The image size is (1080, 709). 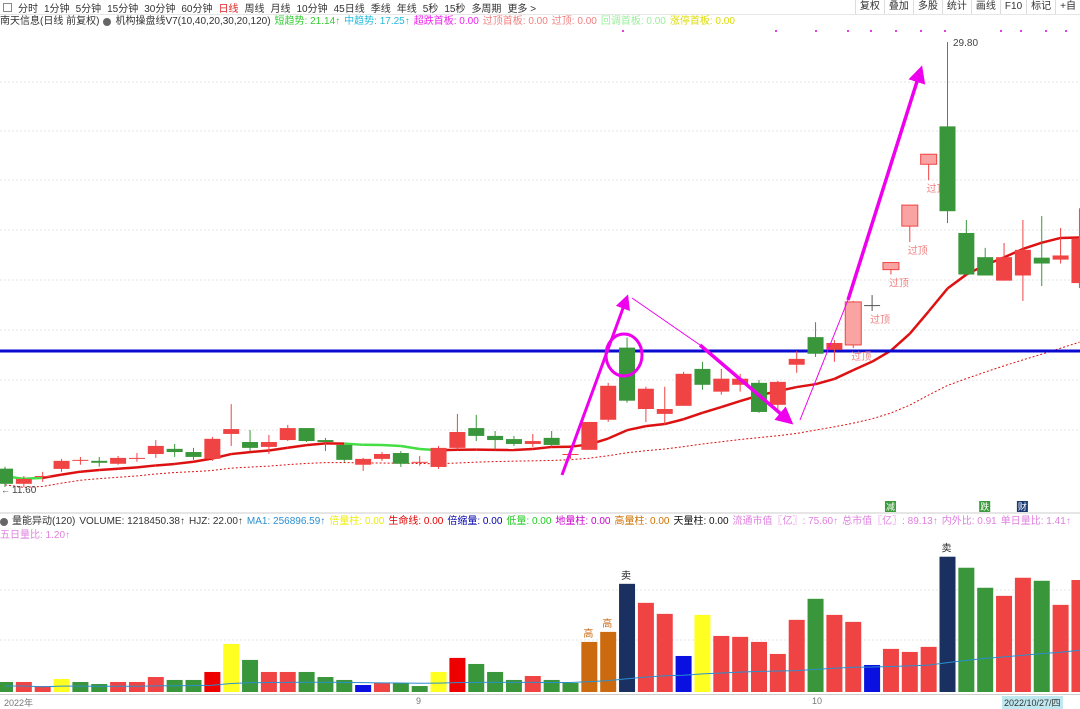 I want to click on period-tab: 5秒, so click(x=431, y=7).